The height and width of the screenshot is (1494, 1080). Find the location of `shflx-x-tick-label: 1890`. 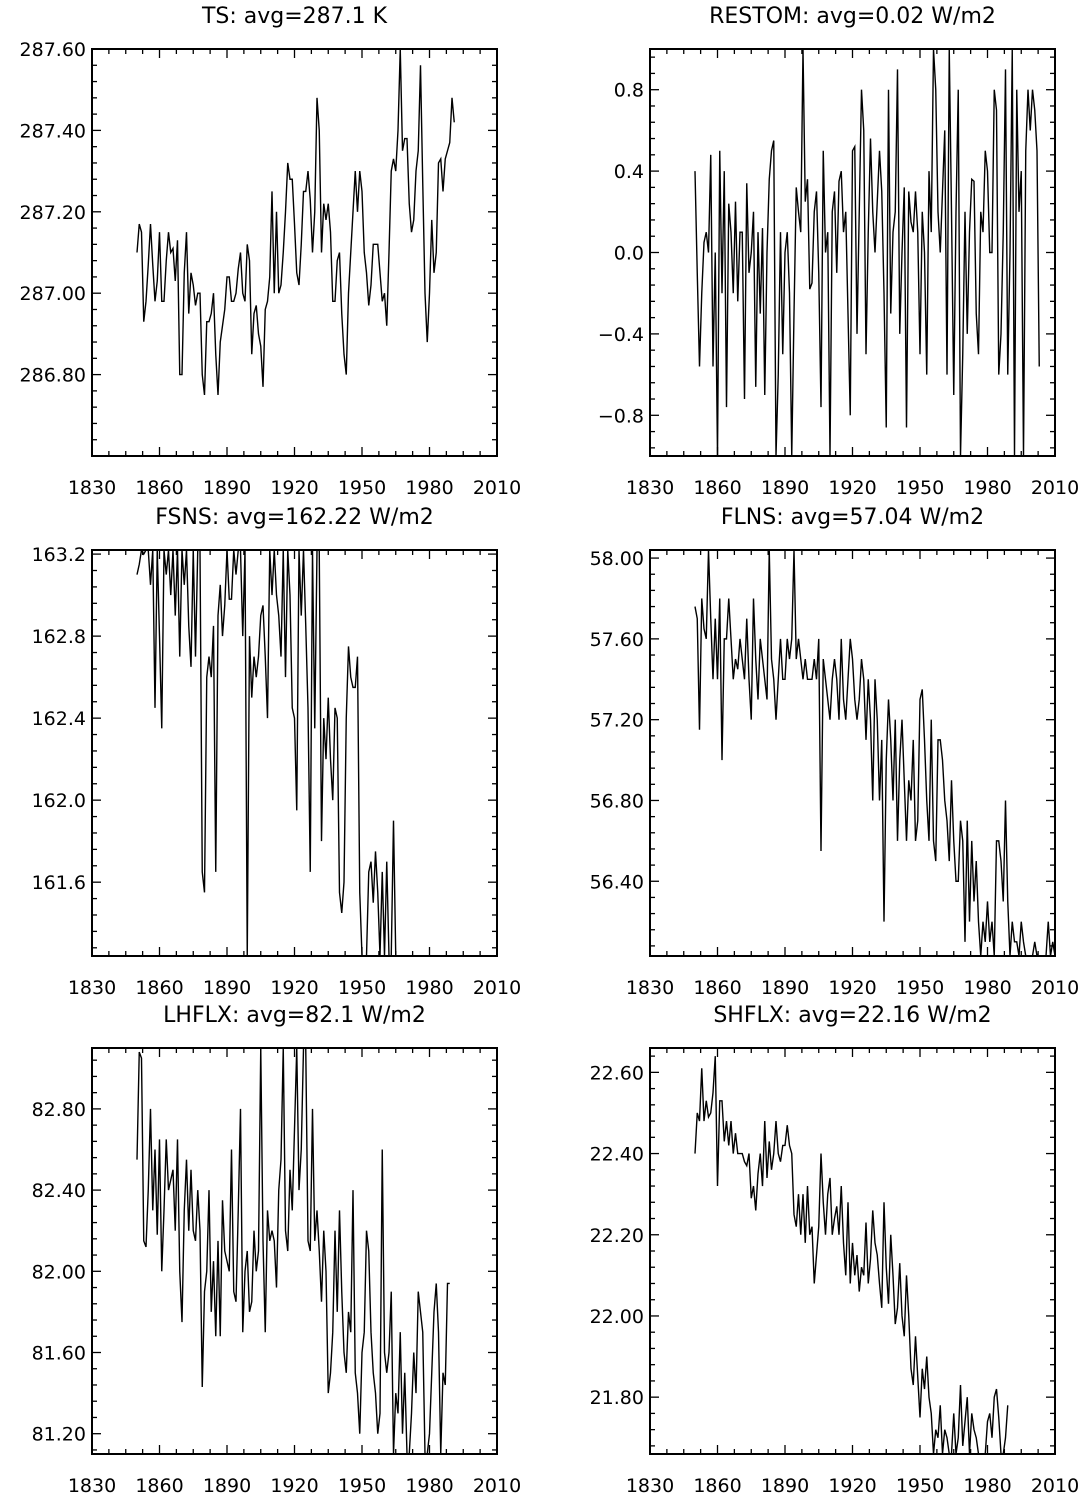

shflx-x-tick-label: 1890 is located at coordinates (785, 1484).